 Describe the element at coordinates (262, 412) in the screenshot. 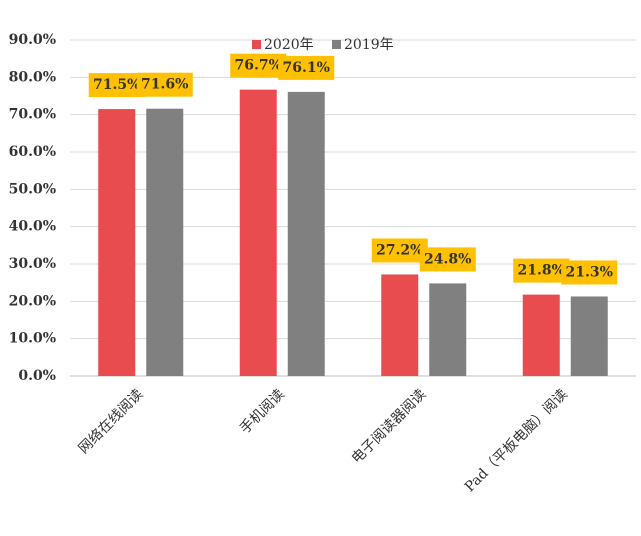

I see `x-tick-label: 手机阅读` at that location.